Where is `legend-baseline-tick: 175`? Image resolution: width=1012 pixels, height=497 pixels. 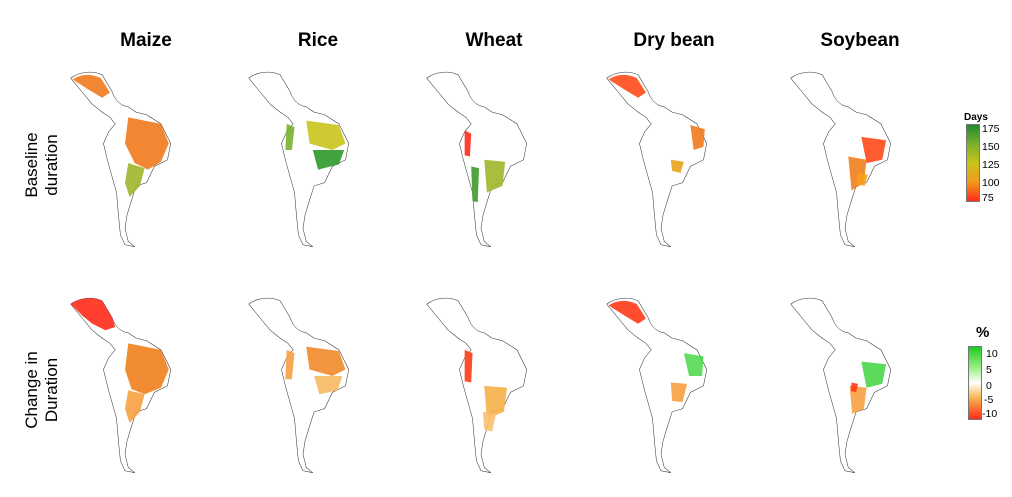 legend-baseline-tick: 175 is located at coordinates (991, 129).